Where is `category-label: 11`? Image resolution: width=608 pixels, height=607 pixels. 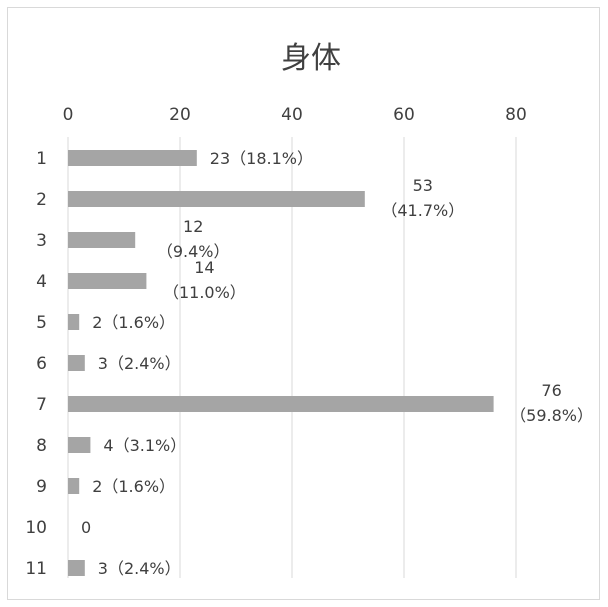 category-label: 11 is located at coordinates (36, 569).